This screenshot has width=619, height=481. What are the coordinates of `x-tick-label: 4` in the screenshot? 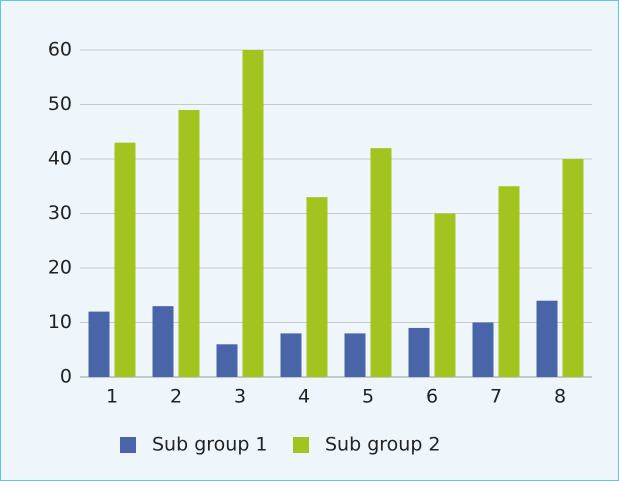 It's located at (304, 397).